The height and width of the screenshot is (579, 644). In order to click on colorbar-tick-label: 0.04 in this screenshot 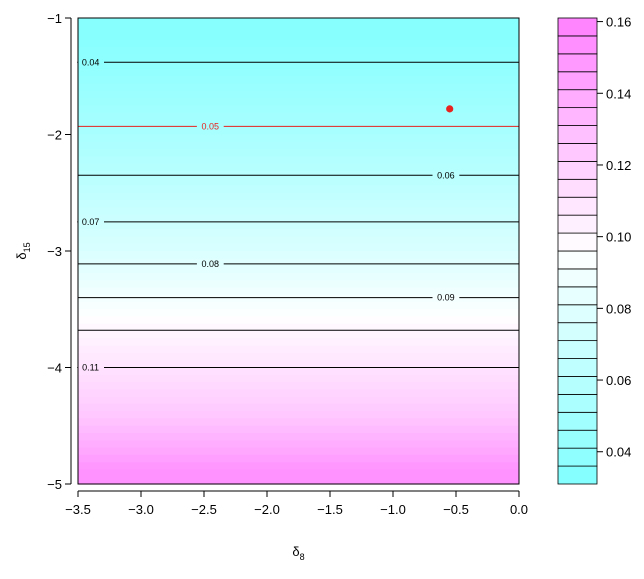, I will do `click(618, 452)`.